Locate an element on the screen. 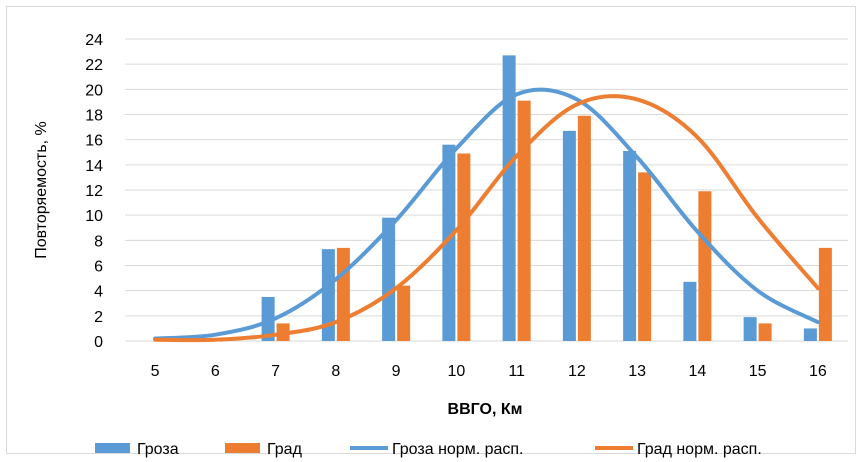  x-tick-label: 9 is located at coordinates (396, 371).